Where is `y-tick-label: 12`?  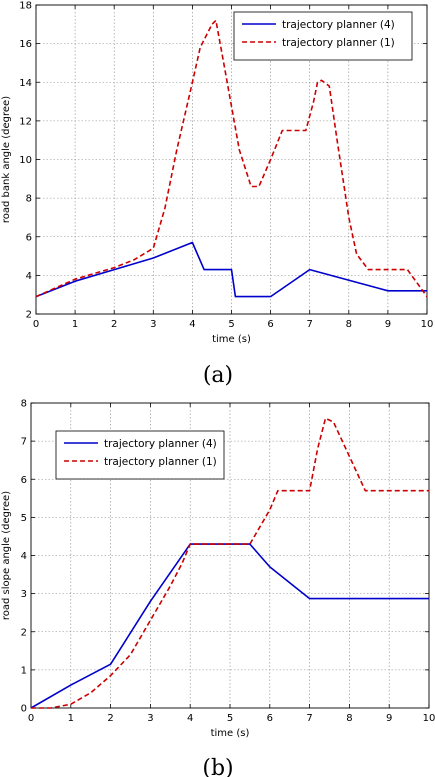 y-tick-label: 12 is located at coordinates (25, 121).